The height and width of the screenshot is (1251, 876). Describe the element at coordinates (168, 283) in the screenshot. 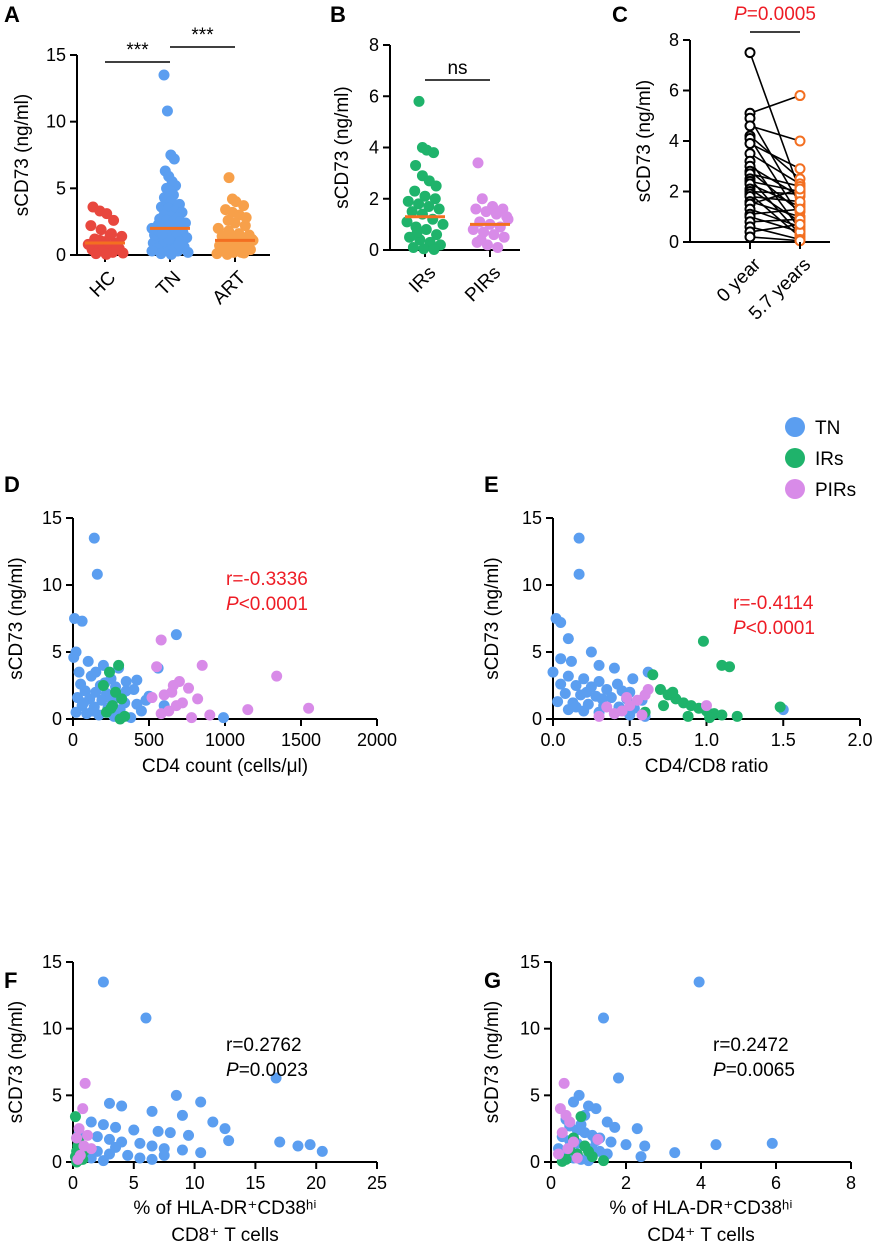

I see `x-tick-label: TN` at that location.